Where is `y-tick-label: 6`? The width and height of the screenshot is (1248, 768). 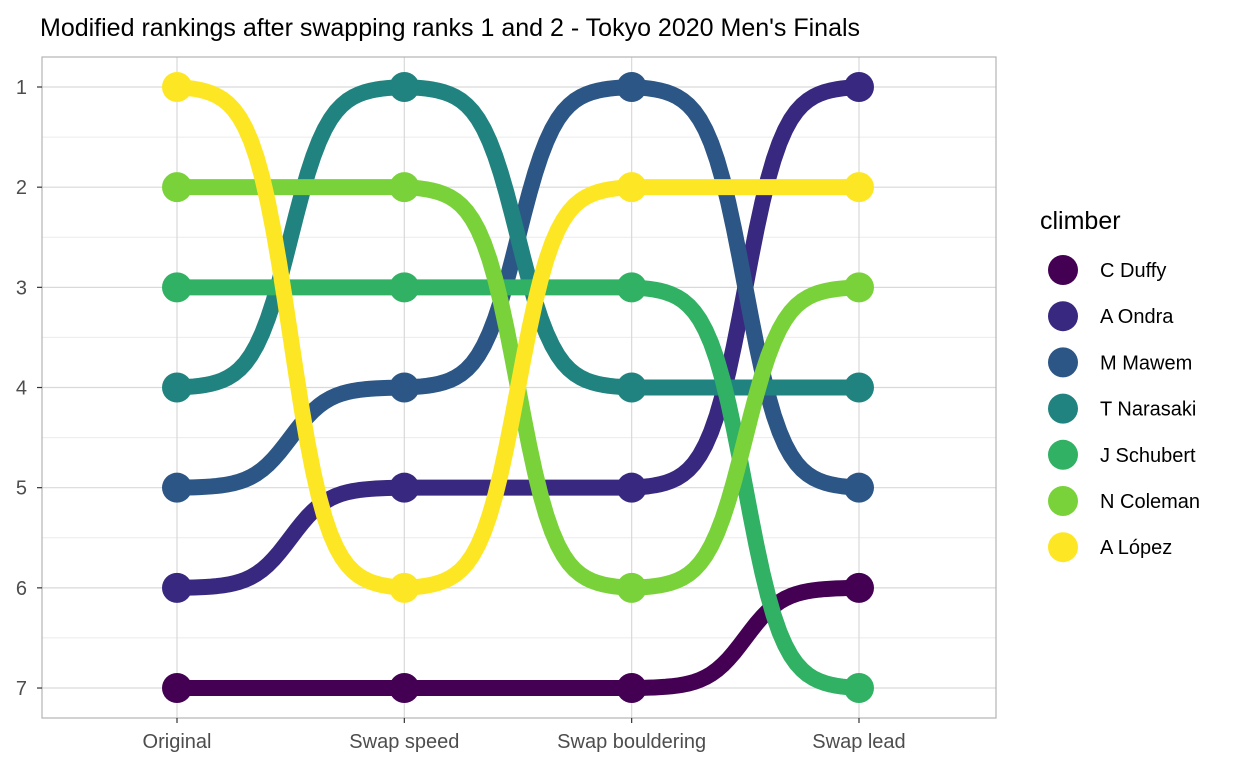
y-tick-label: 6 is located at coordinates (21, 589).